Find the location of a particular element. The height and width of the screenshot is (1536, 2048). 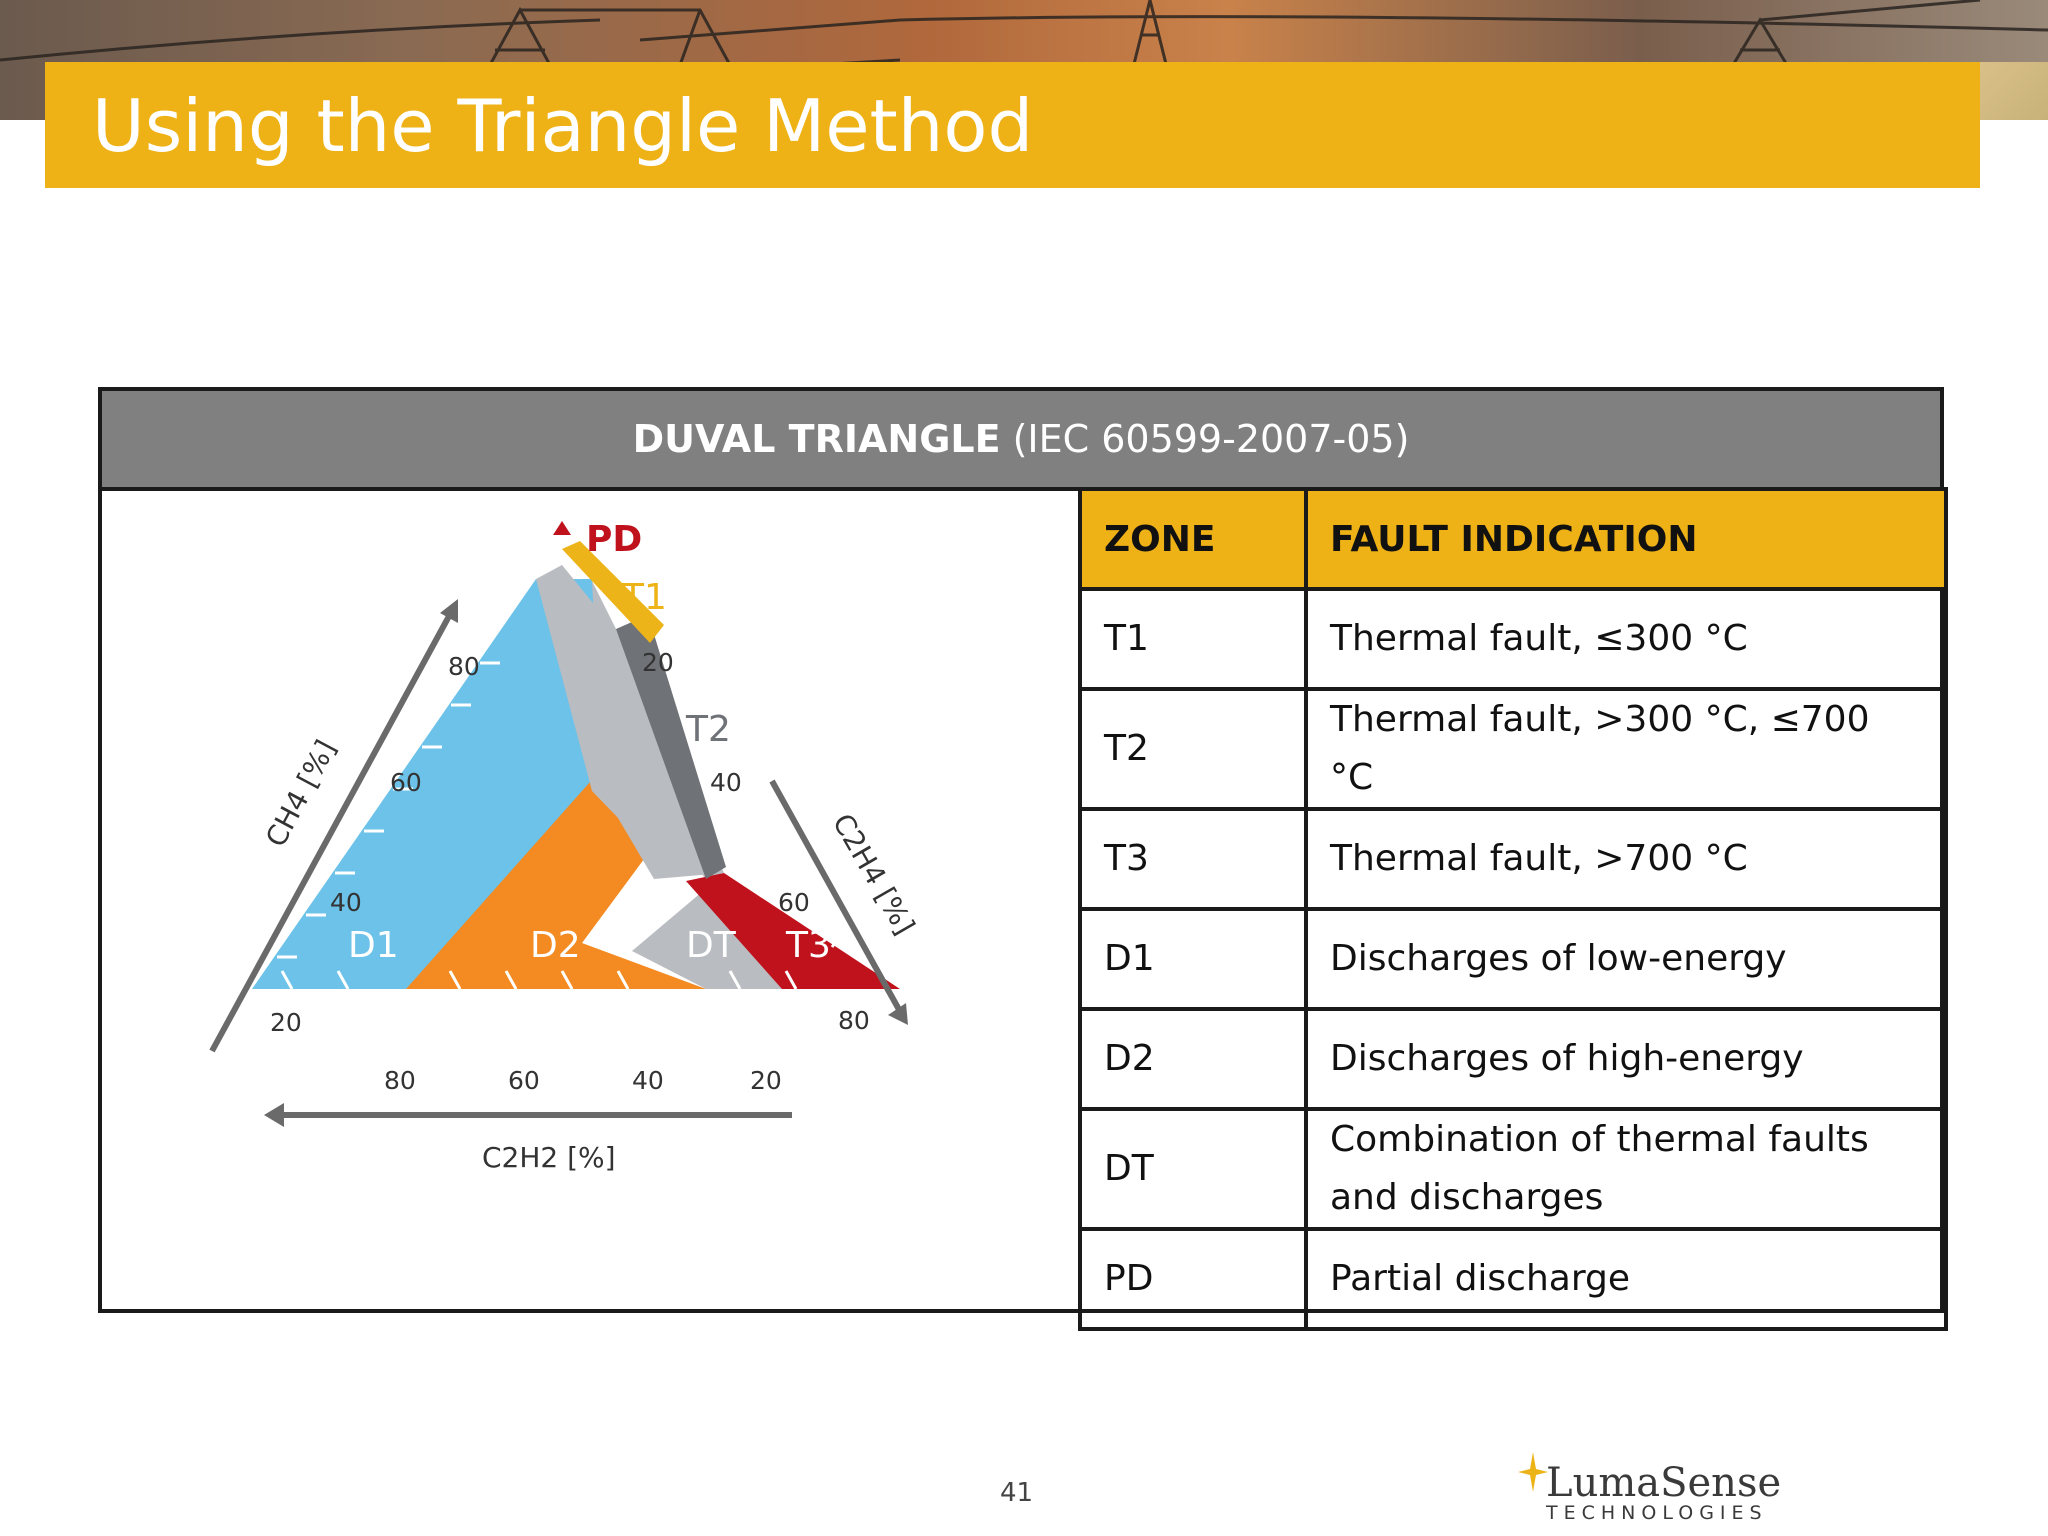

company-logo: LumaSense TECHNOLOGIES is located at coordinates (1646, 1488).